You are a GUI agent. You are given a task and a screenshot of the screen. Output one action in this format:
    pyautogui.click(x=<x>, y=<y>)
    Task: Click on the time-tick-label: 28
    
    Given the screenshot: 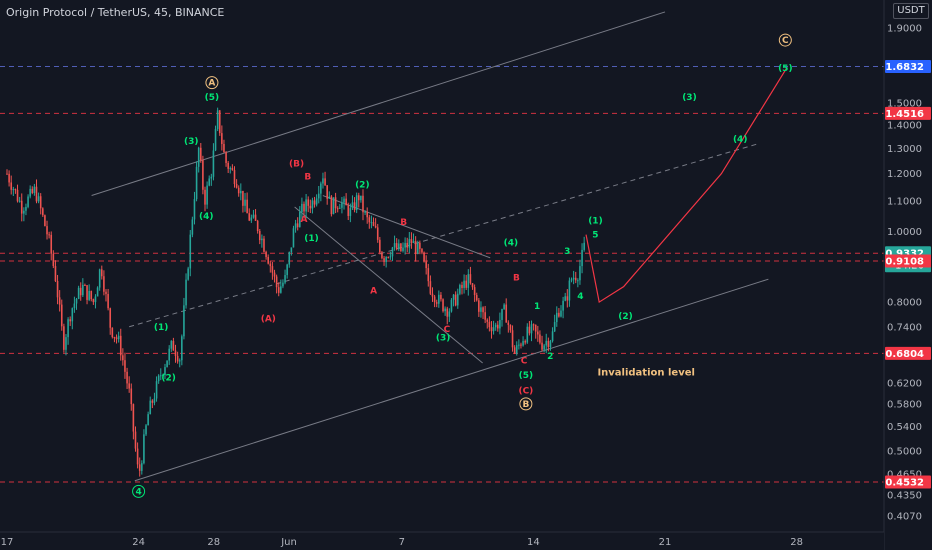 What is the action you would take?
    pyautogui.click(x=213, y=542)
    